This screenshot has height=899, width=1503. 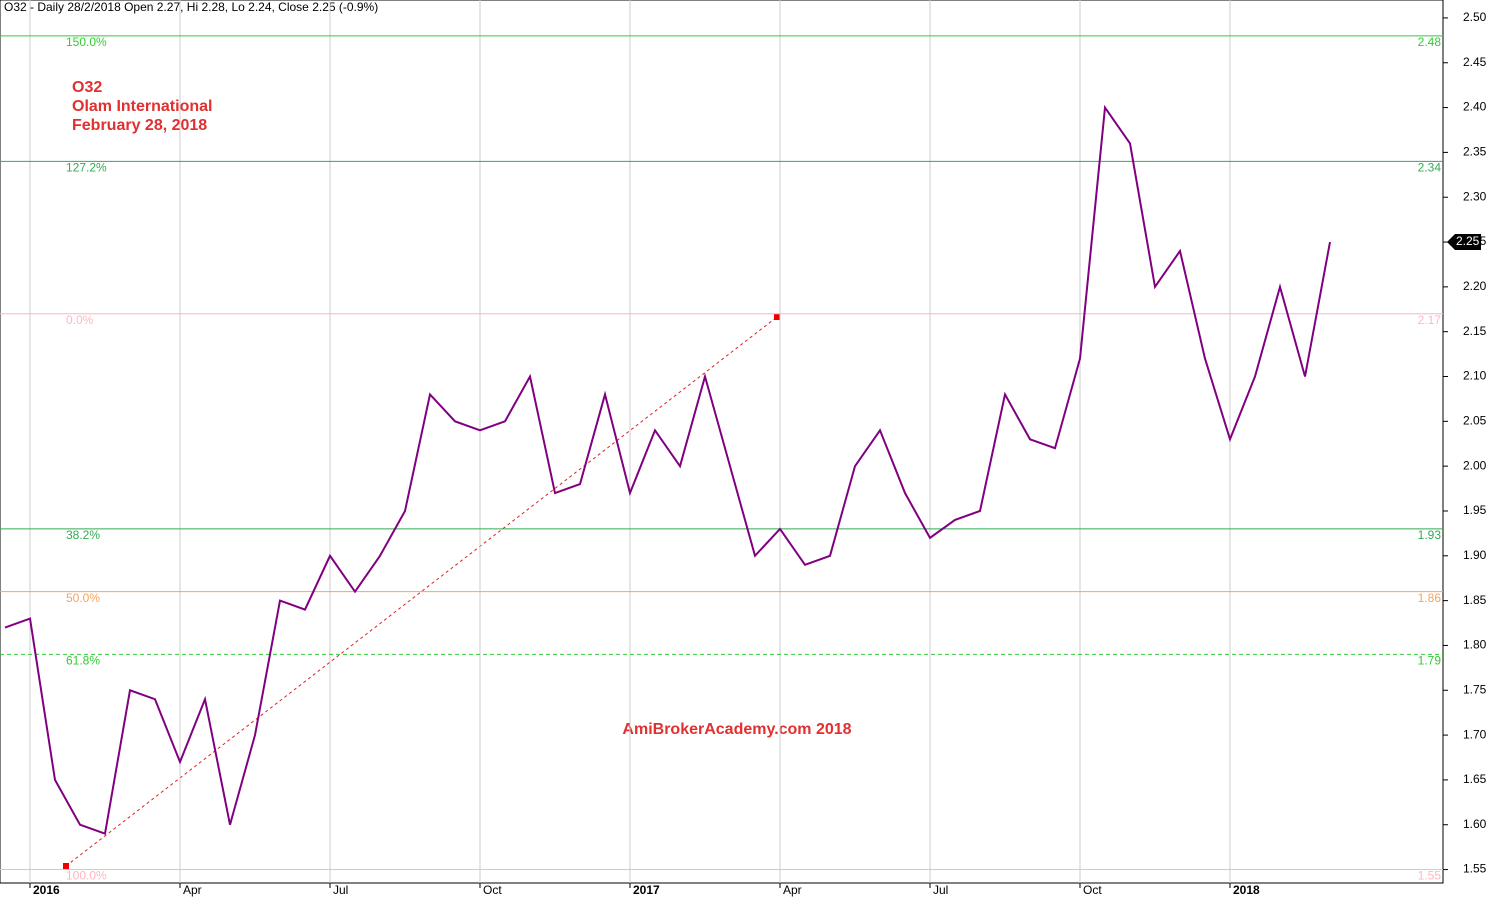 I want to click on y-tick-label: 2.05, so click(x=1475, y=421).